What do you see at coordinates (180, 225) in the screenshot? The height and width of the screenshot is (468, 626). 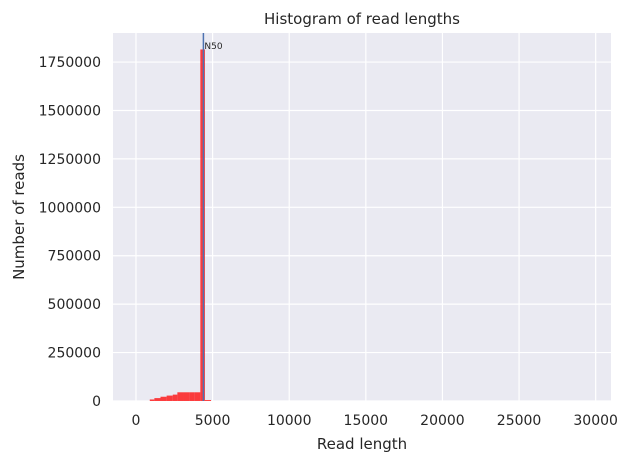 I see `histogram-bars` at bounding box center [180, 225].